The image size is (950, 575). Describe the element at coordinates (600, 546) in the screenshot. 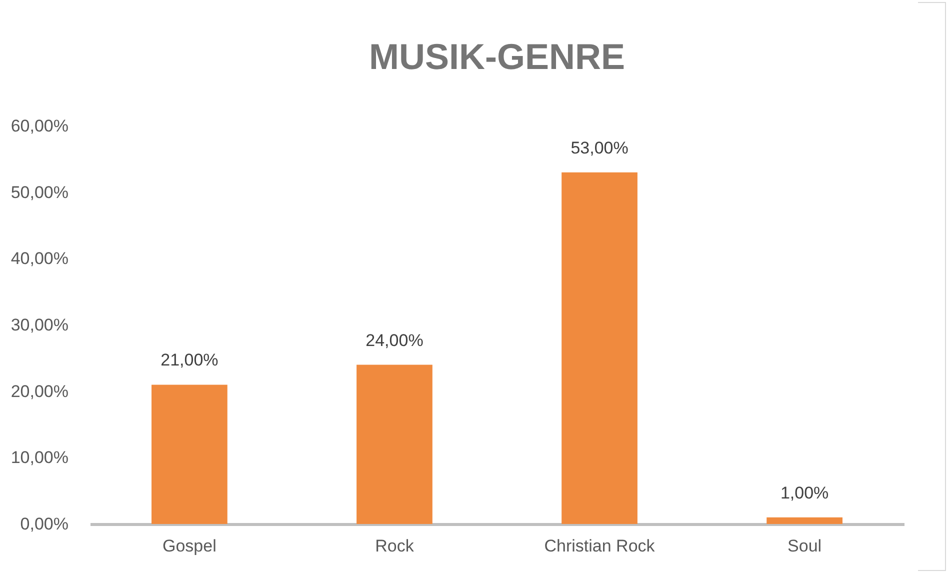

I see `x-tick-label: Christian Rock` at that location.